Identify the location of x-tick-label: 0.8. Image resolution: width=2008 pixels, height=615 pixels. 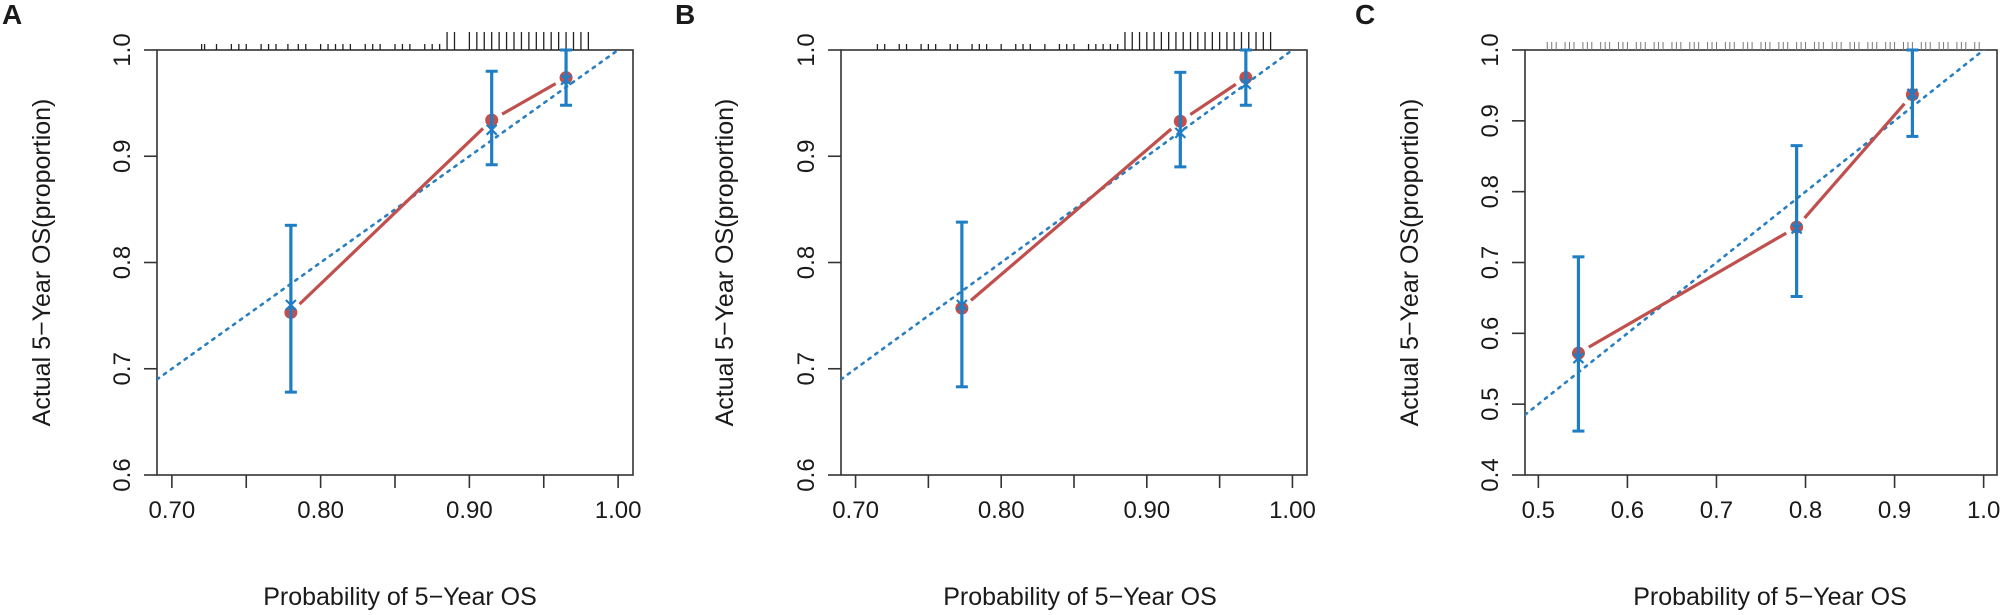
(1805, 510).